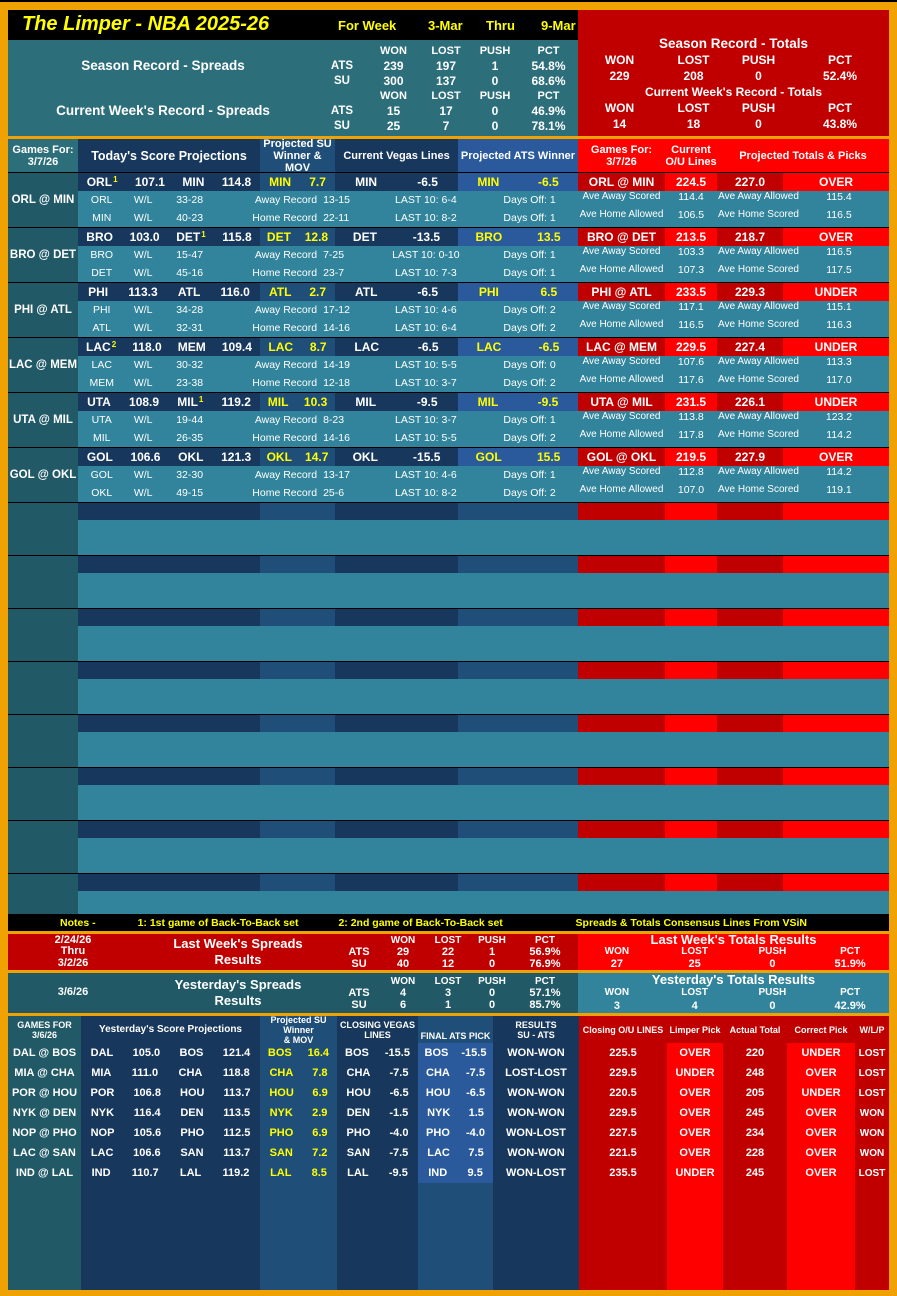 This screenshot has width=897, height=1296. Describe the element at coordinates (691, 292) in the screenshot. I see `ou-line-cell: 233.5` at that location.